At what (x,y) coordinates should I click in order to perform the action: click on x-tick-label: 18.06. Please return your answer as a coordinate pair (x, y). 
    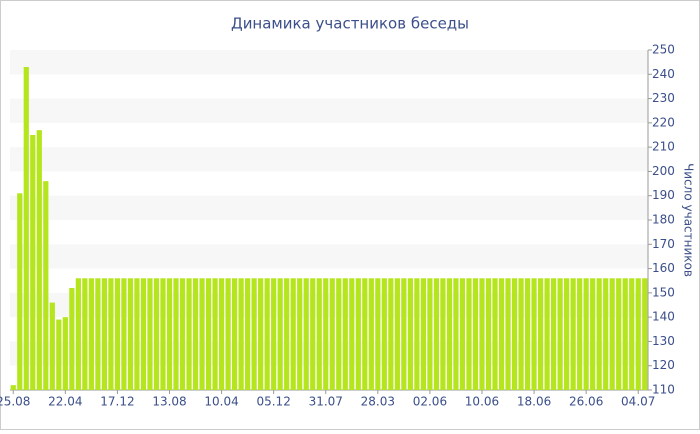
    Looking at the image, I should click on (534, 402).